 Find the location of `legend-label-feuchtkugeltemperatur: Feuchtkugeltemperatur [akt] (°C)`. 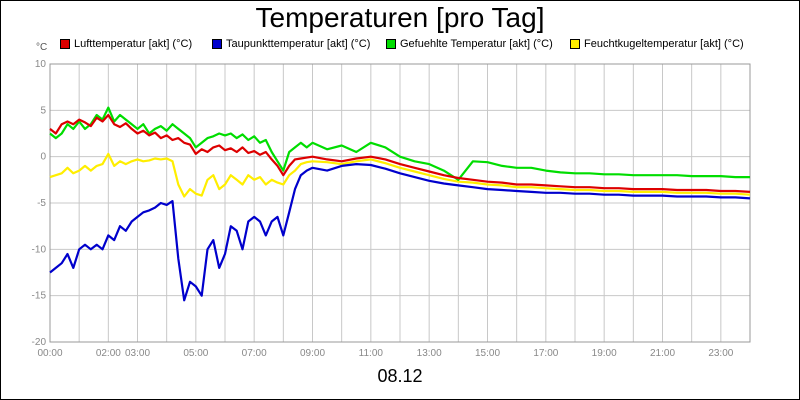

legend-label-feuchtkugeltemperatur: Feuchtkugeltemperatur [akt] (°C) is located at coordinates (664, 44).